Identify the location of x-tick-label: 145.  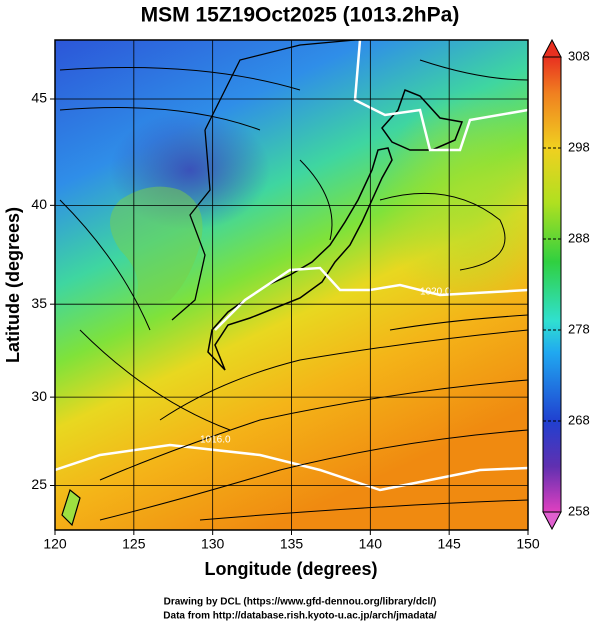
(449, 544).